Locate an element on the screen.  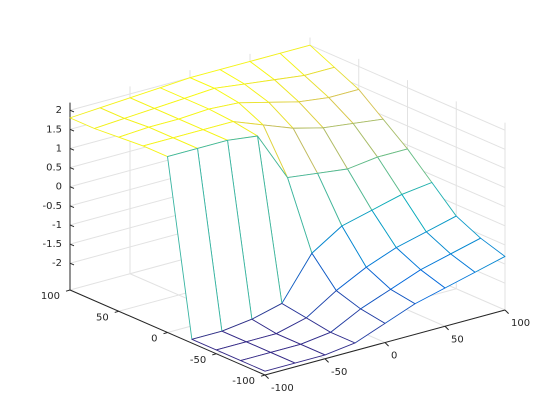
y-tick-label: -50 is located at coordinates (198, 360).